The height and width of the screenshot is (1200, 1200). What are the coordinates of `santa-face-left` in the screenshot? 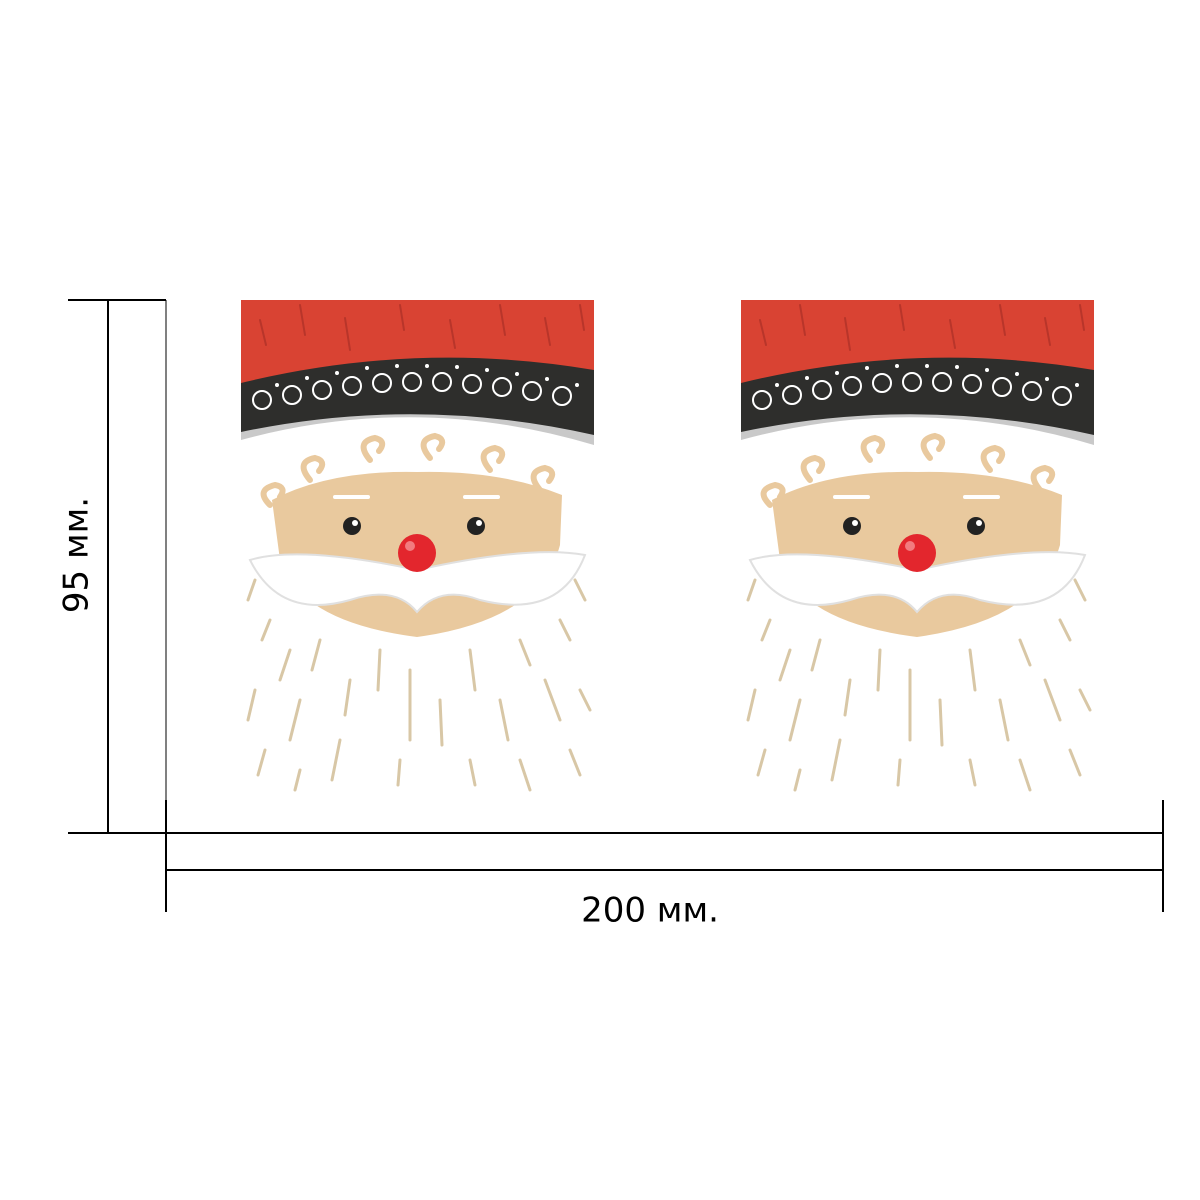 It's located at (417, 545).